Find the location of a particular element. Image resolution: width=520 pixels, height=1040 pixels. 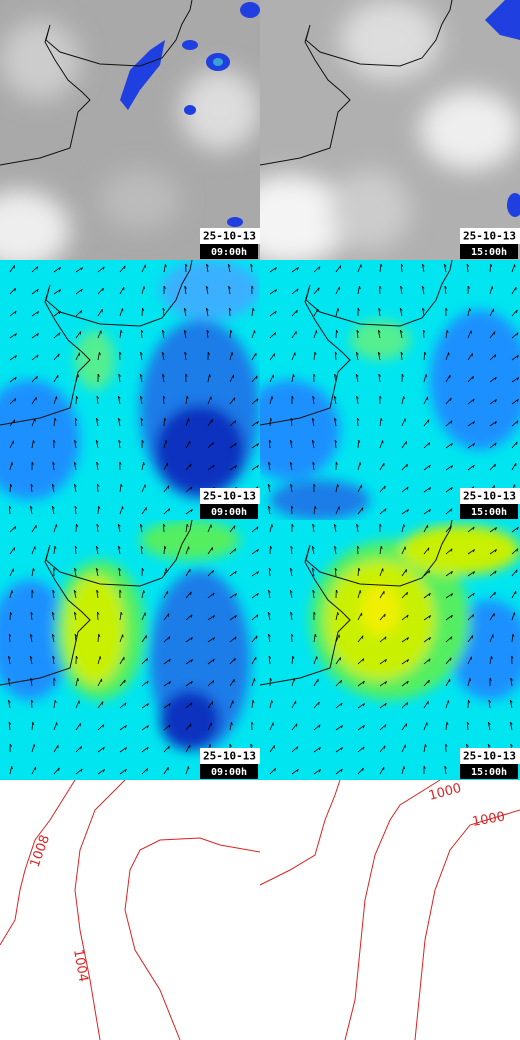

timestamp: 25-10-13 09:00h is located at coordinates (230, 503).